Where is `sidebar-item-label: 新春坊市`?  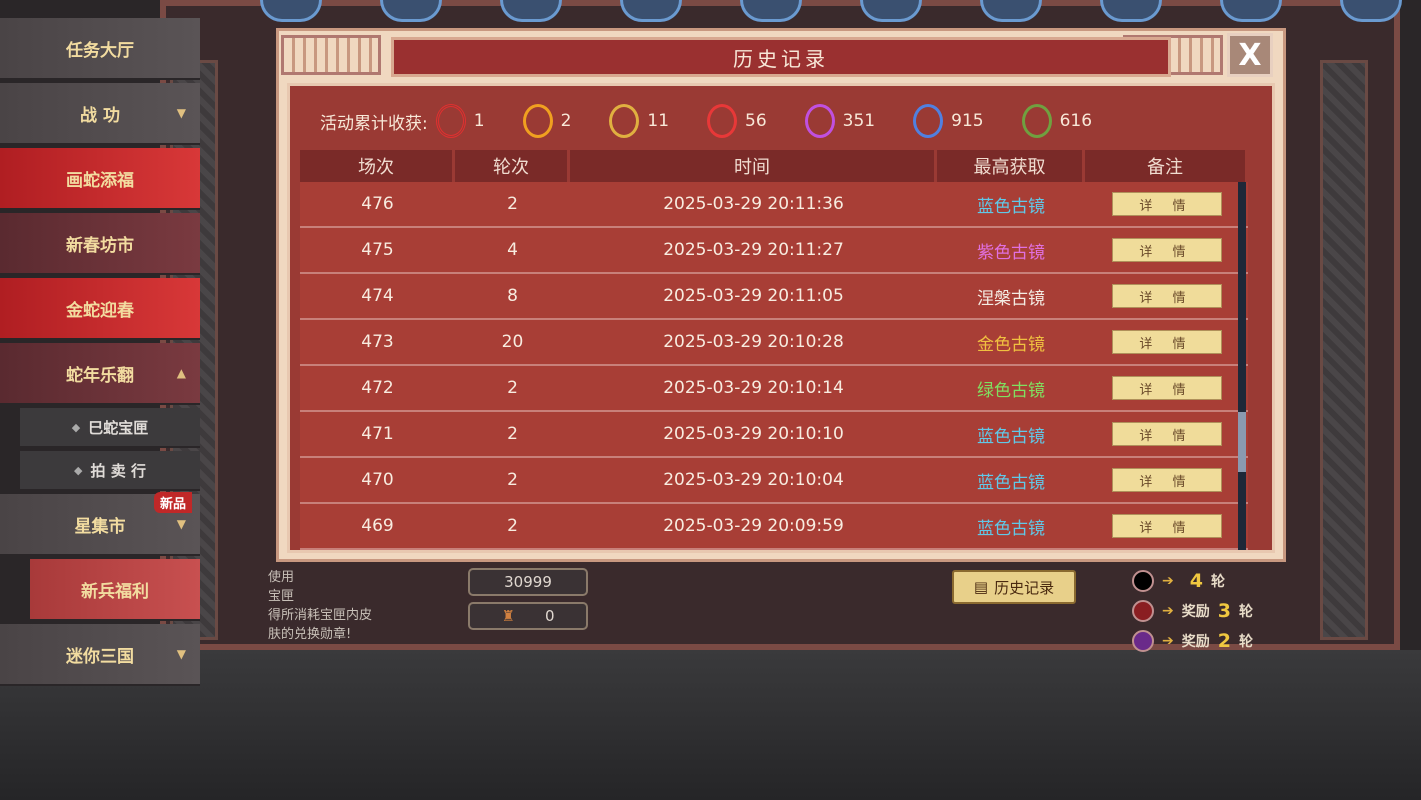 sidebar-item-label: 新春坊市 is located at coordinates (100, 245).